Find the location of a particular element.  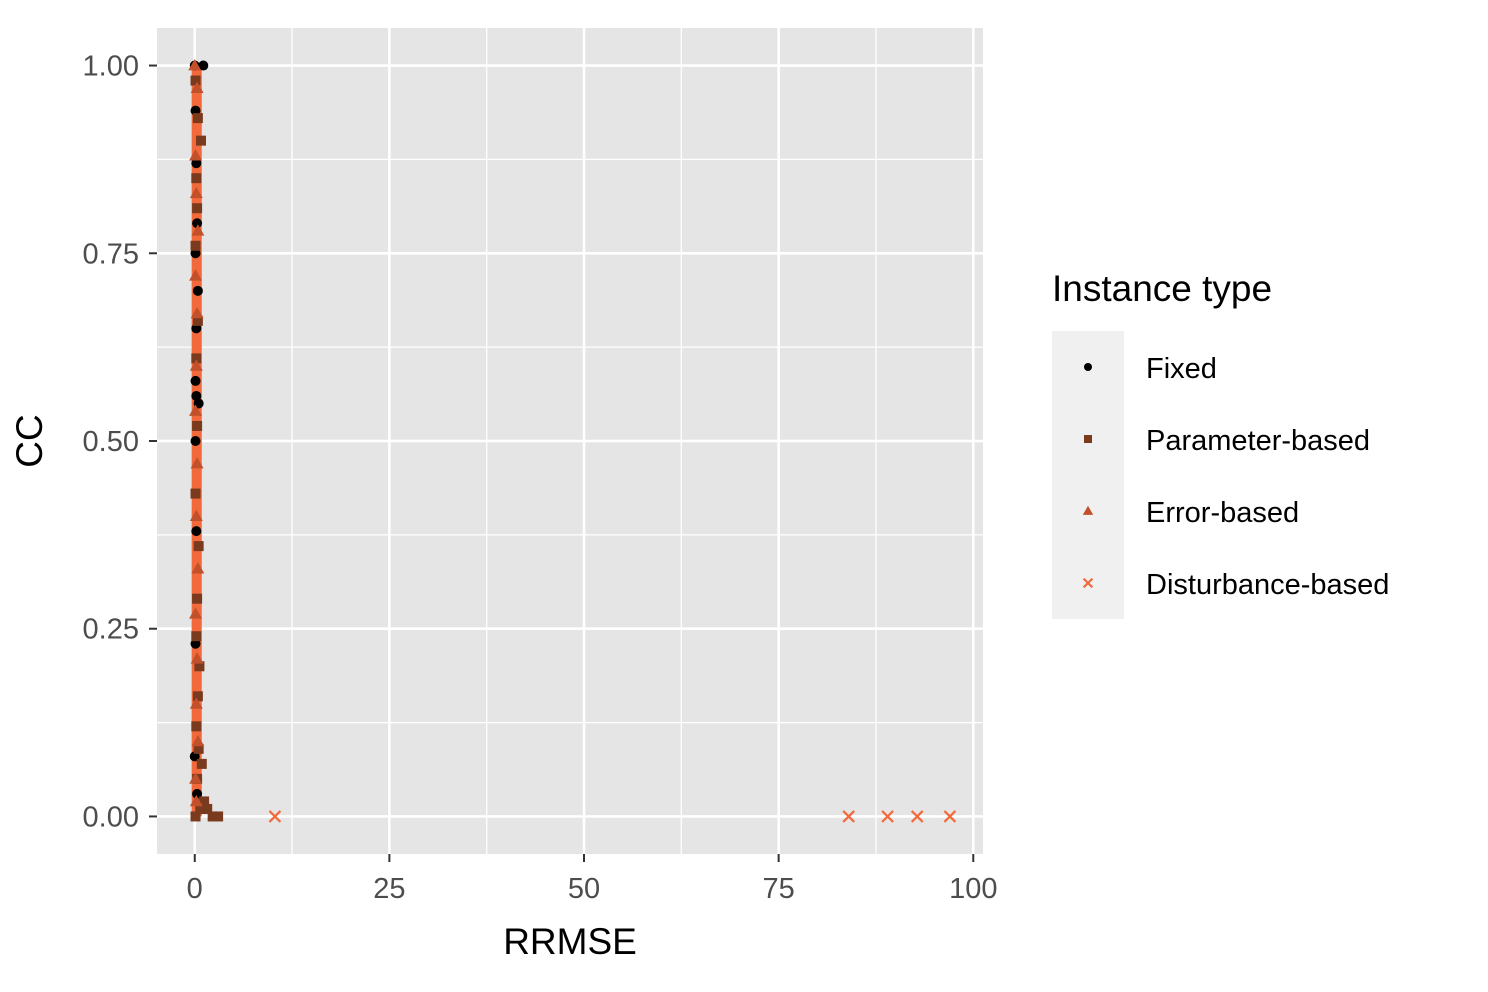

legend-label-fixed: Fixed is located at coordinates (1181, 369).